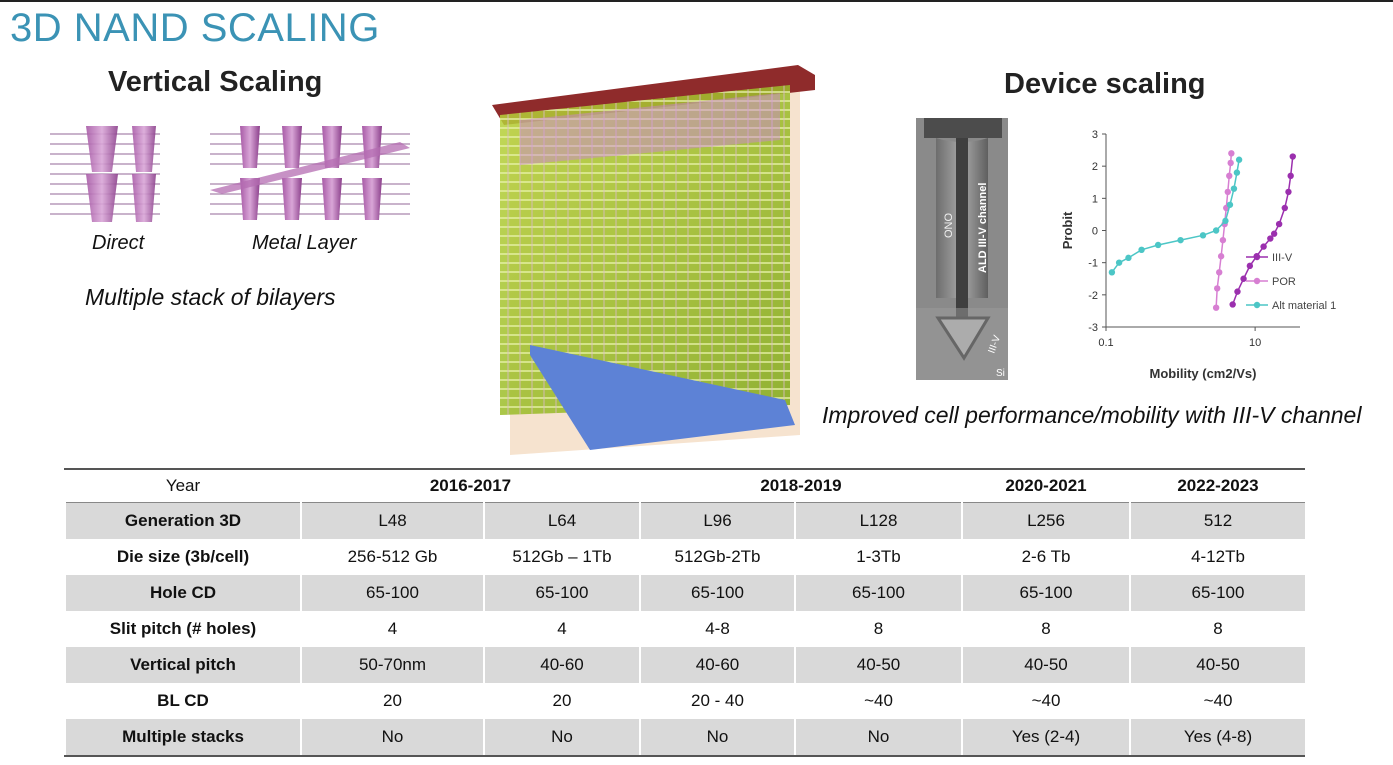 The width and height of the screenshot is (1393, 765). What do you see at coordinates (1217, 485) in the screenshot?
I see `year-2022-2023: 2022-2023` at bounding box center [1217, 485].